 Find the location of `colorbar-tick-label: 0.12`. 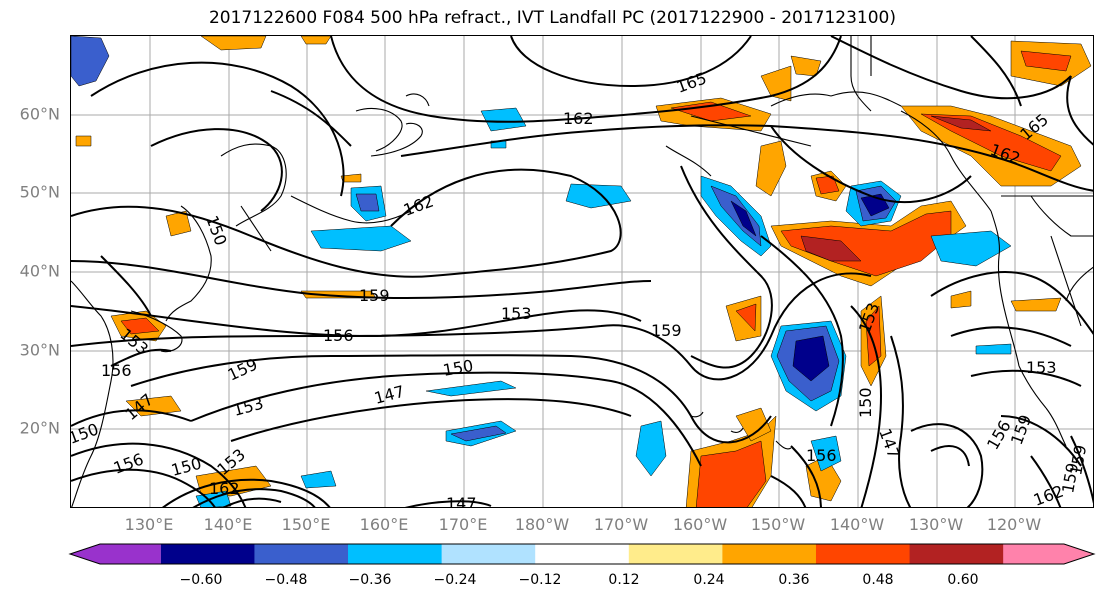

colorbar-tick-label: 0.12 is located at coordinates (624, 580).